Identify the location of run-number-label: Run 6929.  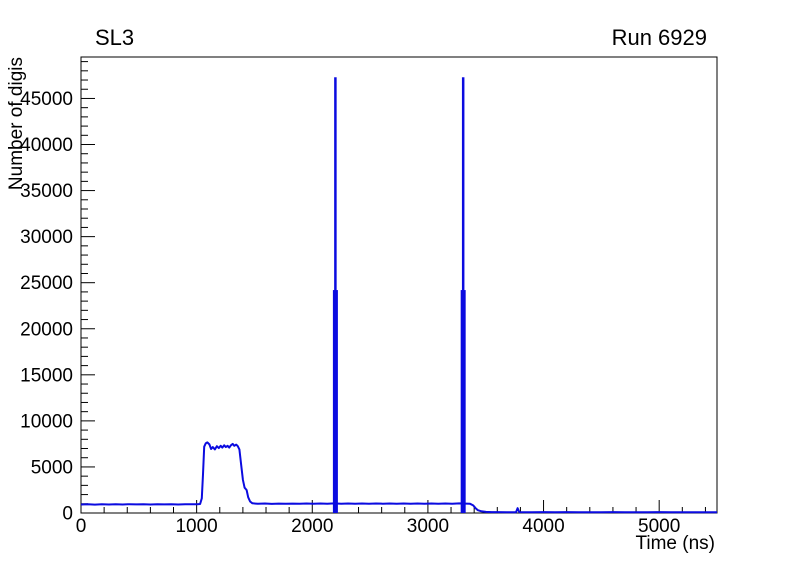
(659, 37).